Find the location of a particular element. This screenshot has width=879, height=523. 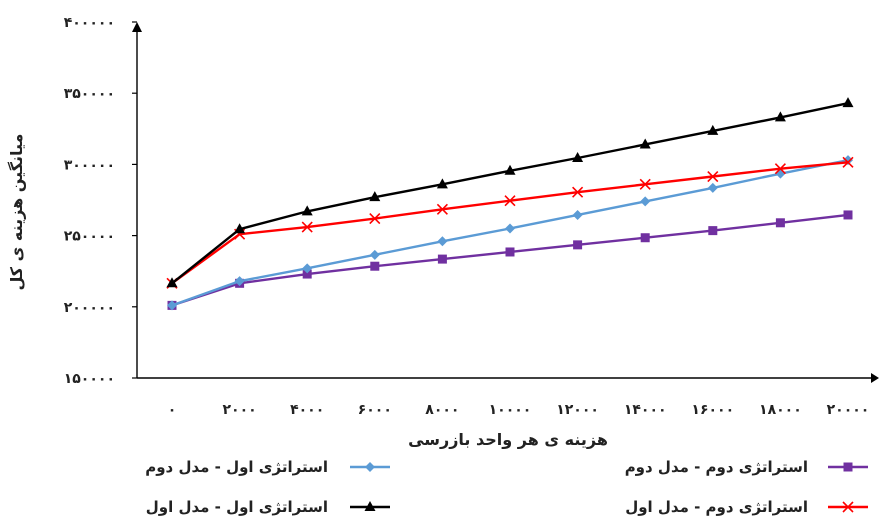

x-tick-label: ۱۶۰۰۰ is located at coordinates (712, 410).